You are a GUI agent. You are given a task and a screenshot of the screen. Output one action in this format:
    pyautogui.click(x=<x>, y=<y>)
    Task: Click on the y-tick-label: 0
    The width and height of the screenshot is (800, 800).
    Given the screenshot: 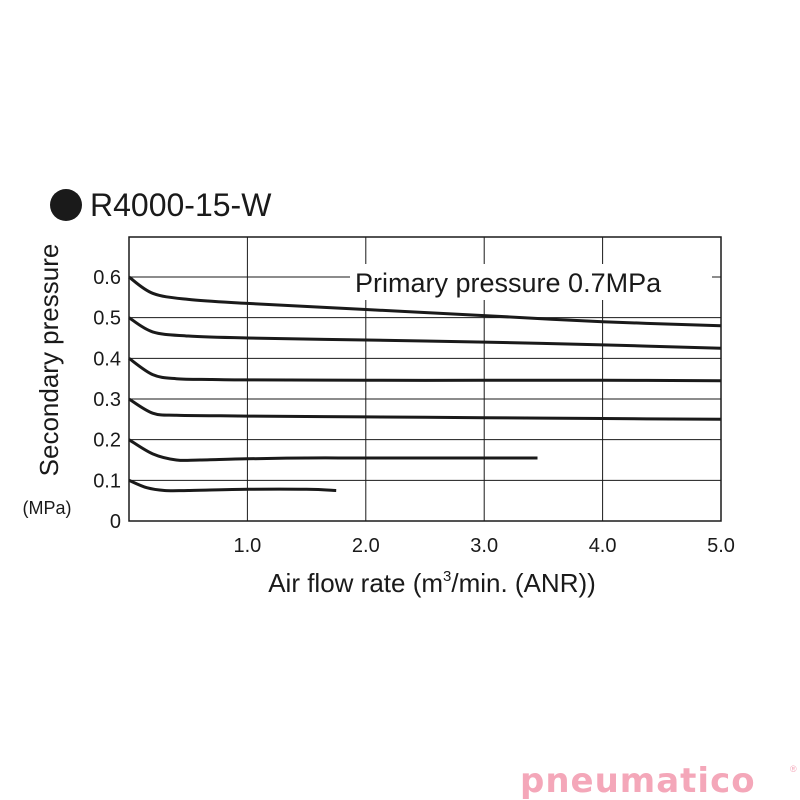 What is the action you would take?
    pyautogui.click(x=115, y=522)
    